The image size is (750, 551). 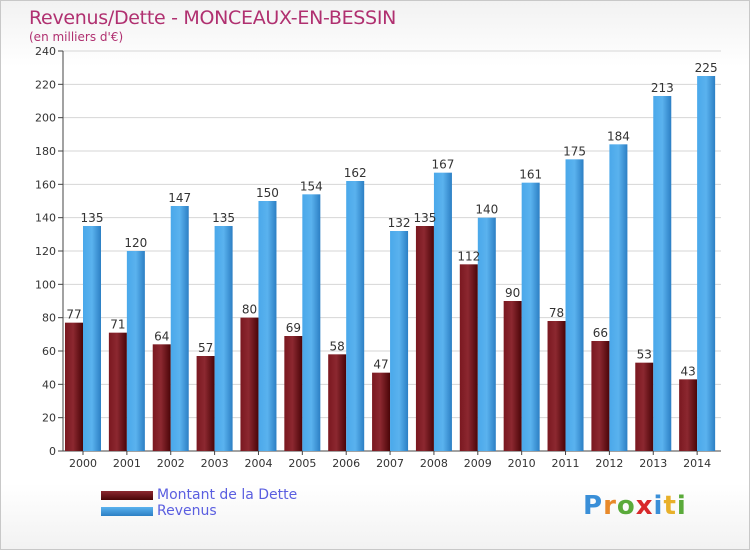 What do you see at coordinates (574, 151) in the screenshot?
I see `data-label-revenus: 175` at bounding box center [574, 151].